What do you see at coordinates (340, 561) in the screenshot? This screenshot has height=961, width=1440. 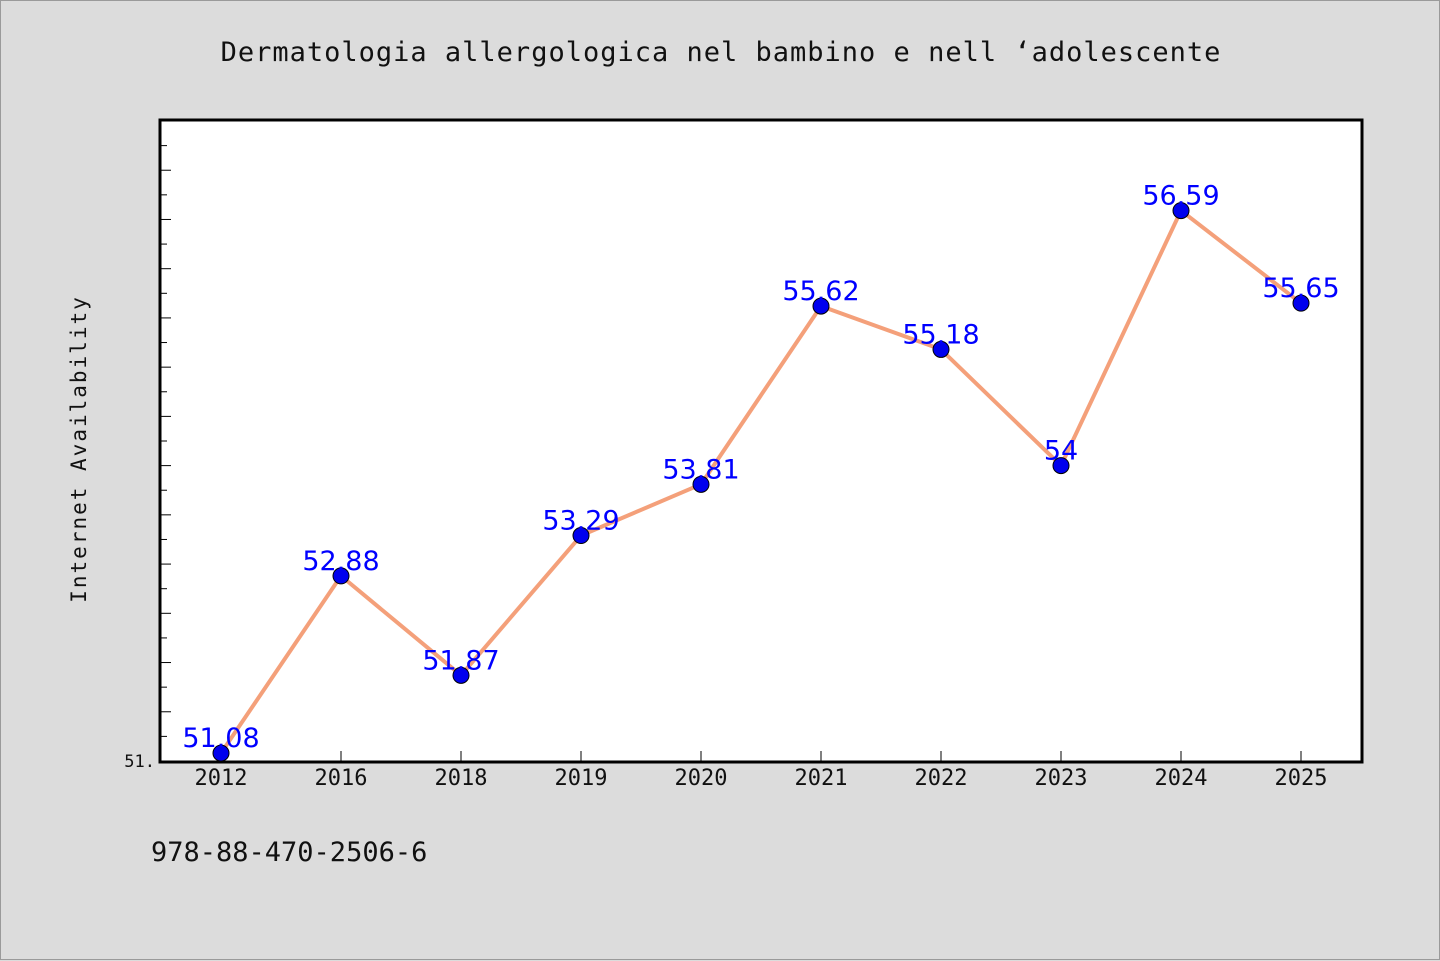 I see `data-label: 52.88` at bounding box center [340, 561].